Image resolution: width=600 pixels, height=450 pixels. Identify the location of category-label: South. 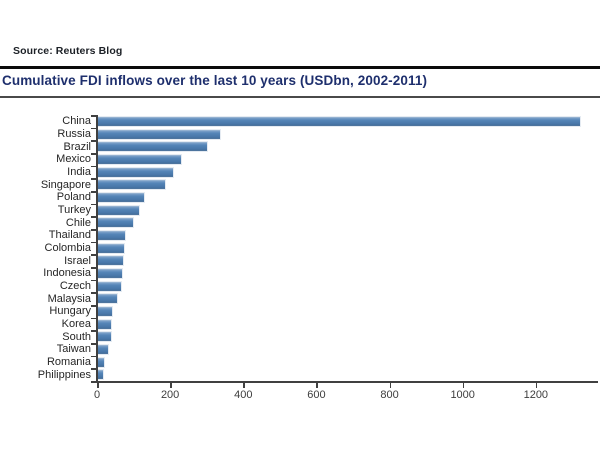
(76, 336).